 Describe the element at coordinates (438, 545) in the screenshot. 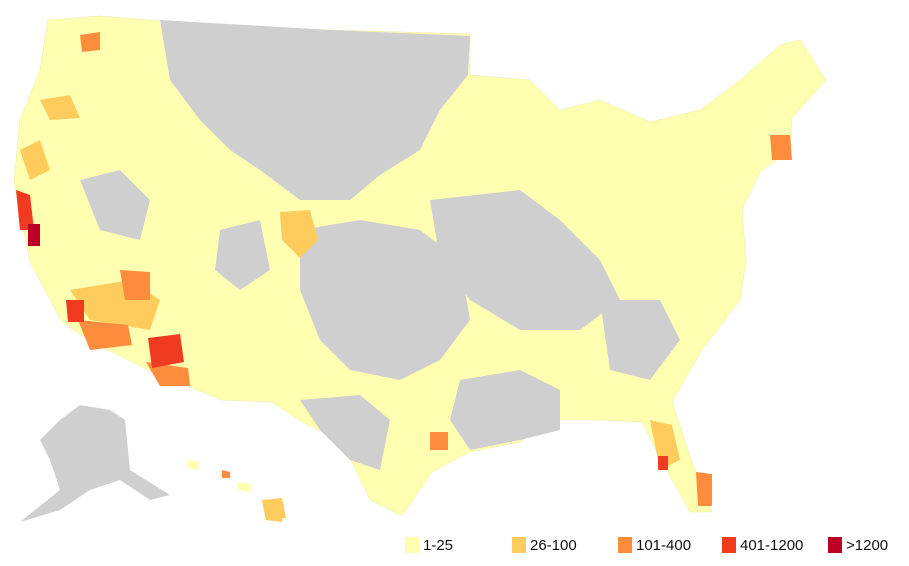

I see `legend-label: 1-25` at that location.